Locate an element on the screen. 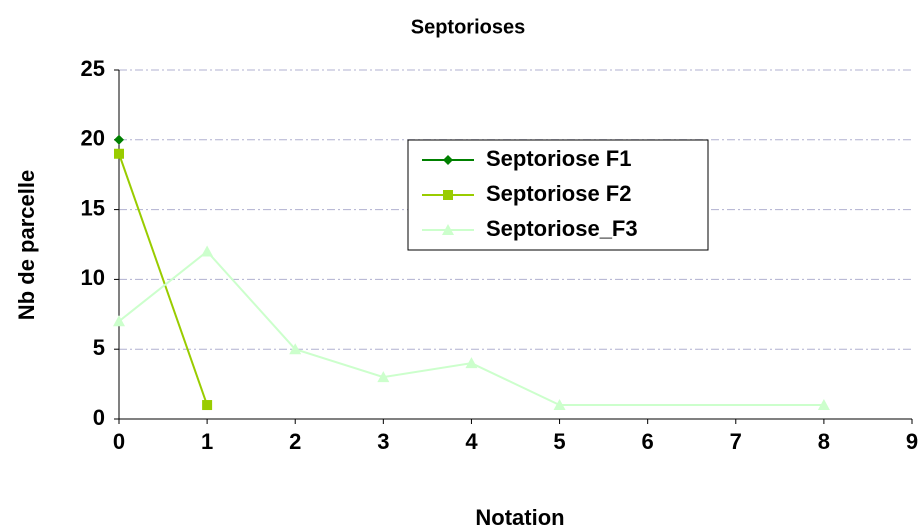  x-axis-label: Notation is located at coordinates (519, 516).